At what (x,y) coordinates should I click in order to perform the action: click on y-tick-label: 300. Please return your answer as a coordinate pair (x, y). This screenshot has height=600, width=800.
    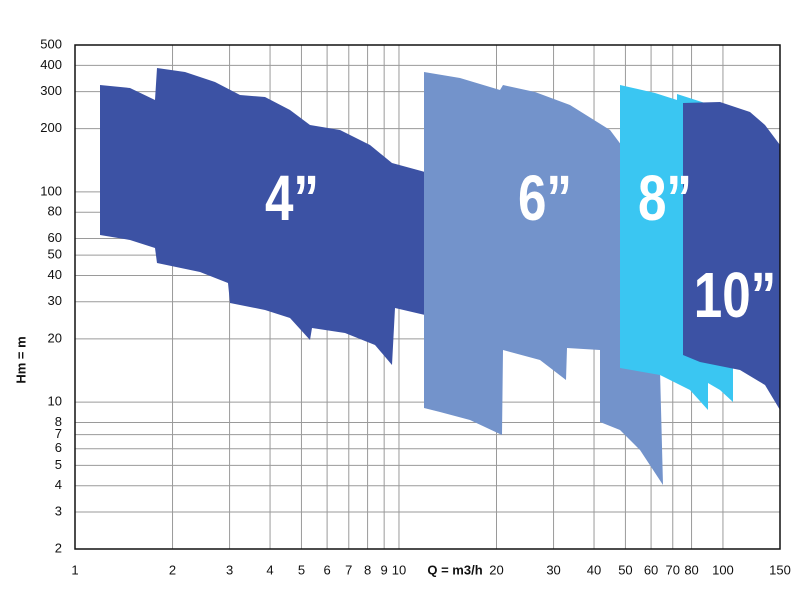
    Looking at the image, I should click on (51, 90).